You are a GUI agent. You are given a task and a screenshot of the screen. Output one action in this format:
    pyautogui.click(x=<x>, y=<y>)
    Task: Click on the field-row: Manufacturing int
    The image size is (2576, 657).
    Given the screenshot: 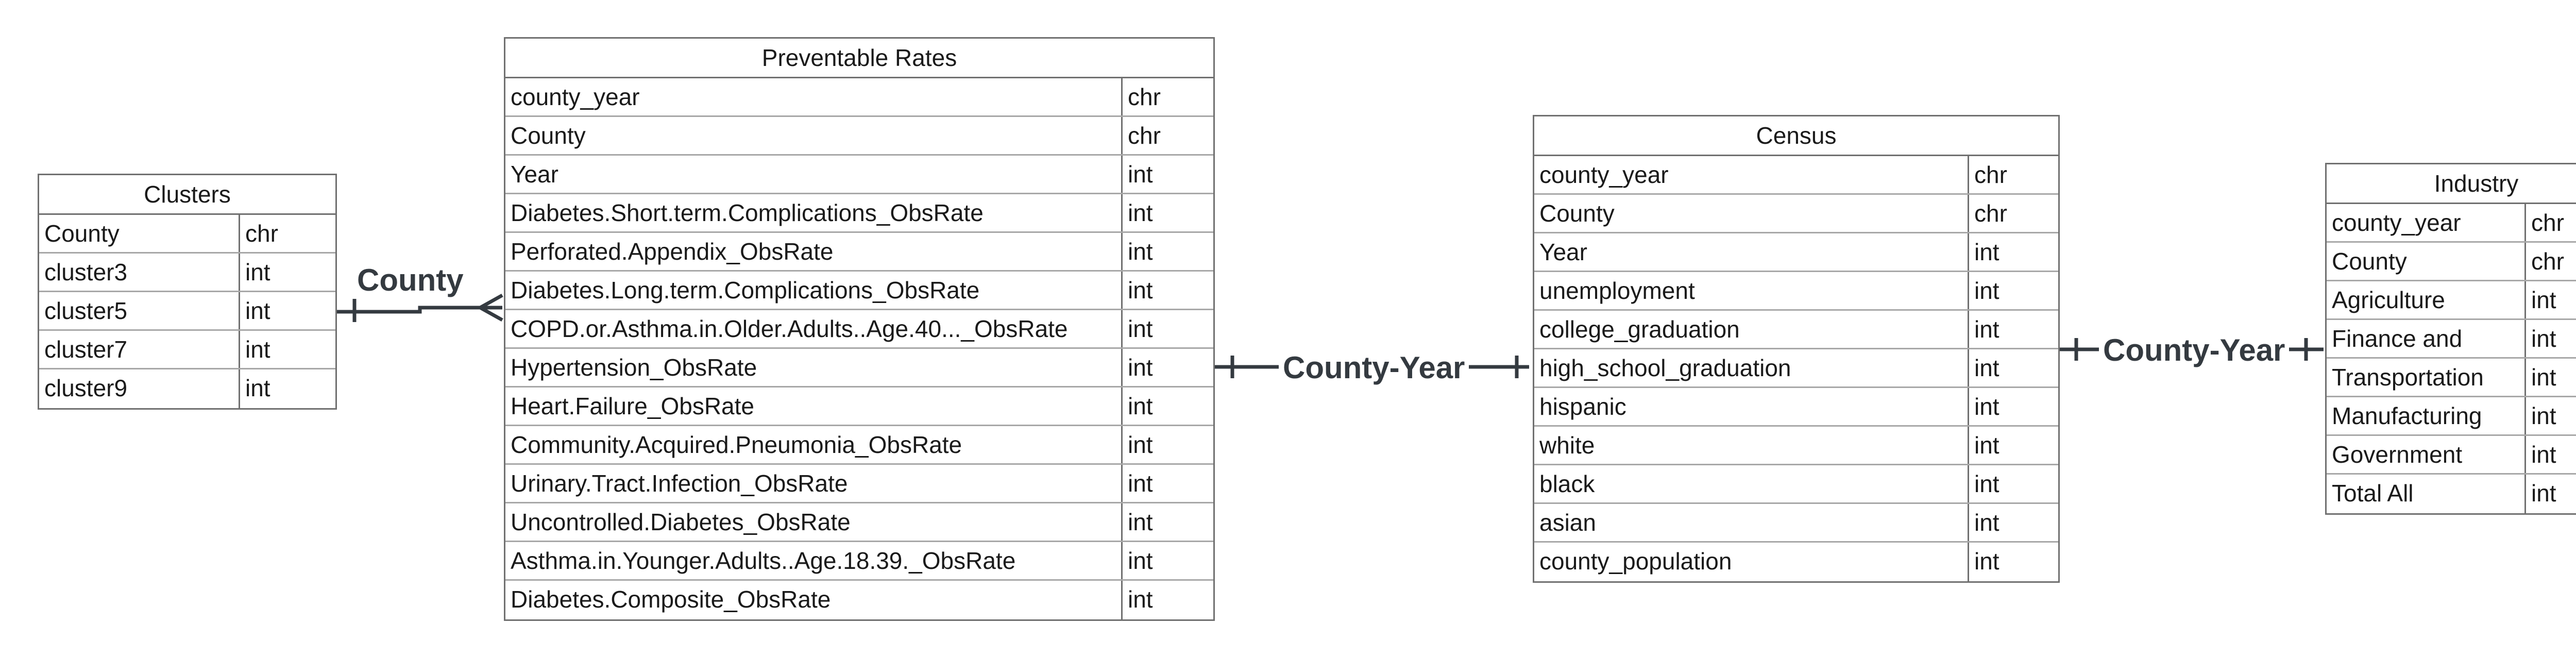 What is the action you would take?
    pyautogui.click(x=2451, y=416)
    